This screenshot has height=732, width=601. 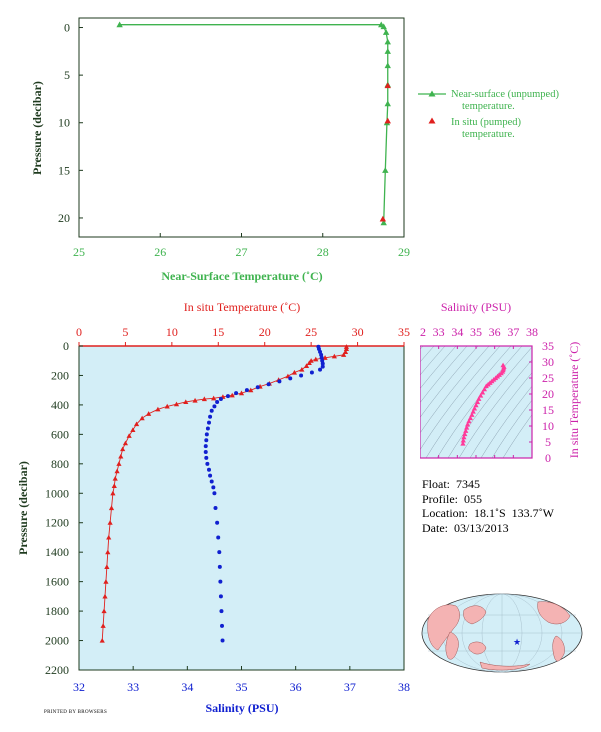 I want to click on map-float-marker-icon: ★, so click(x=517, y=642).